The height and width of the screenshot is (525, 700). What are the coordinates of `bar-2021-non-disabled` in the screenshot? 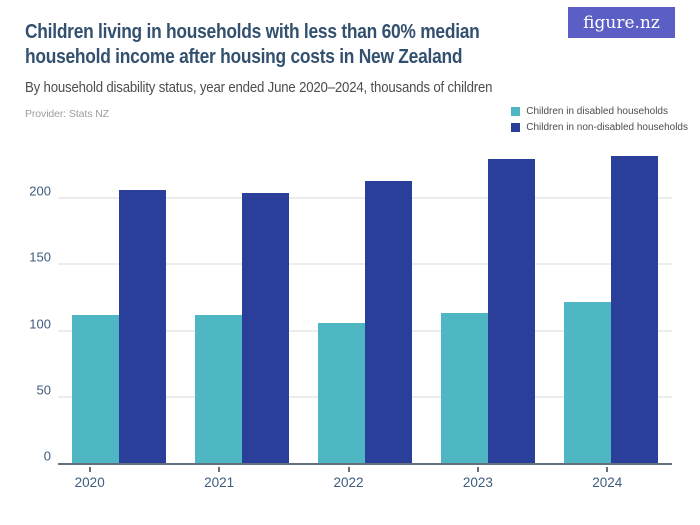 It's located at (266, 328).